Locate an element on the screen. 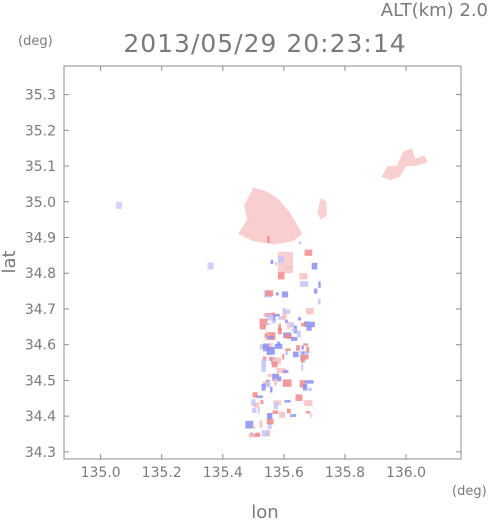 The height and width of the screenshot is (521, 491). region-east-patch is located at coordinates (322, 209).